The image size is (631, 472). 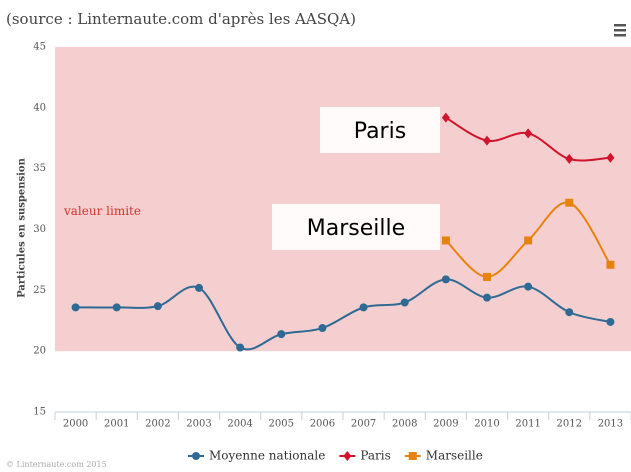 I want to click on legend-label: Marseille, so click(x=454, y=456).